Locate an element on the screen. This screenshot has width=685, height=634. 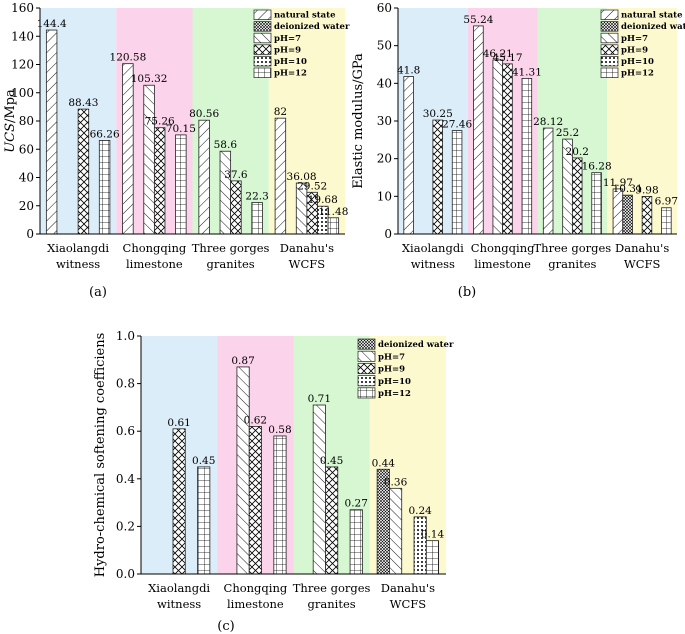
y-tick-label: 10 is located at coordinates (384, 196).